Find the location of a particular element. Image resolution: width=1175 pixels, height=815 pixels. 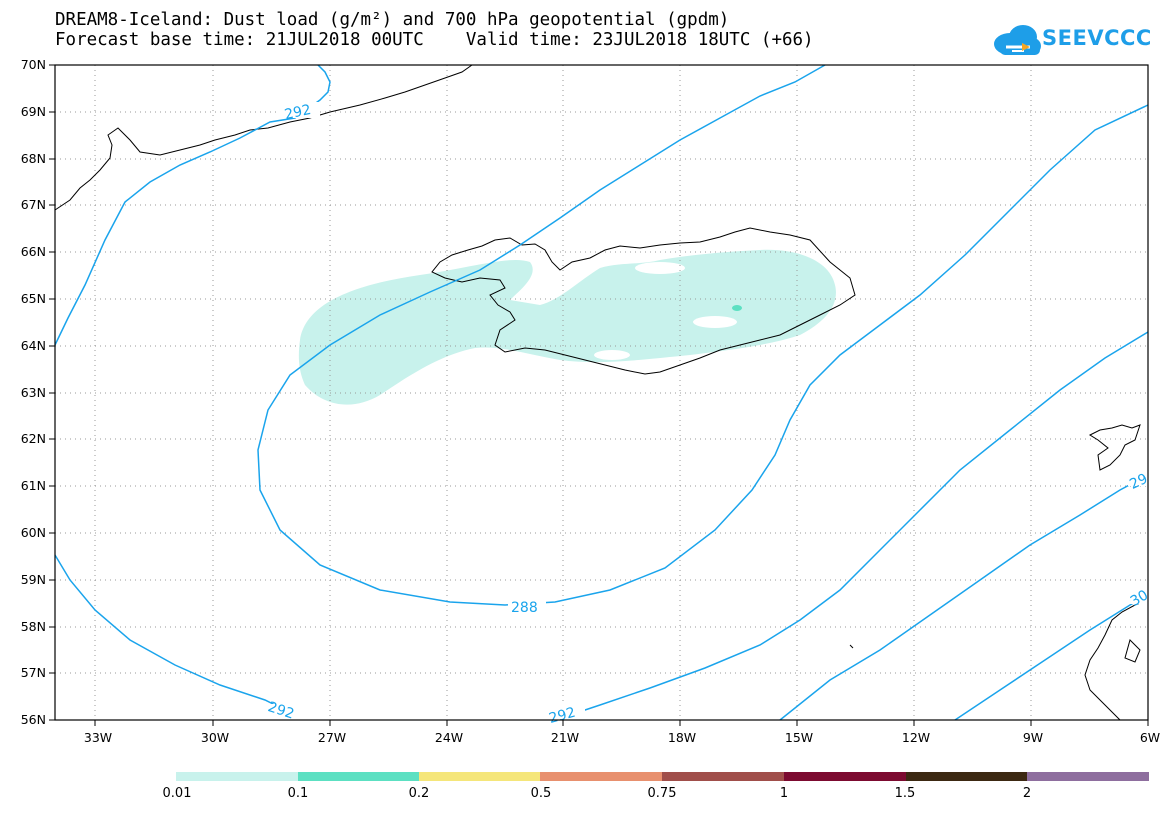

lat-label: 64N is located at coordinates (33, 345).